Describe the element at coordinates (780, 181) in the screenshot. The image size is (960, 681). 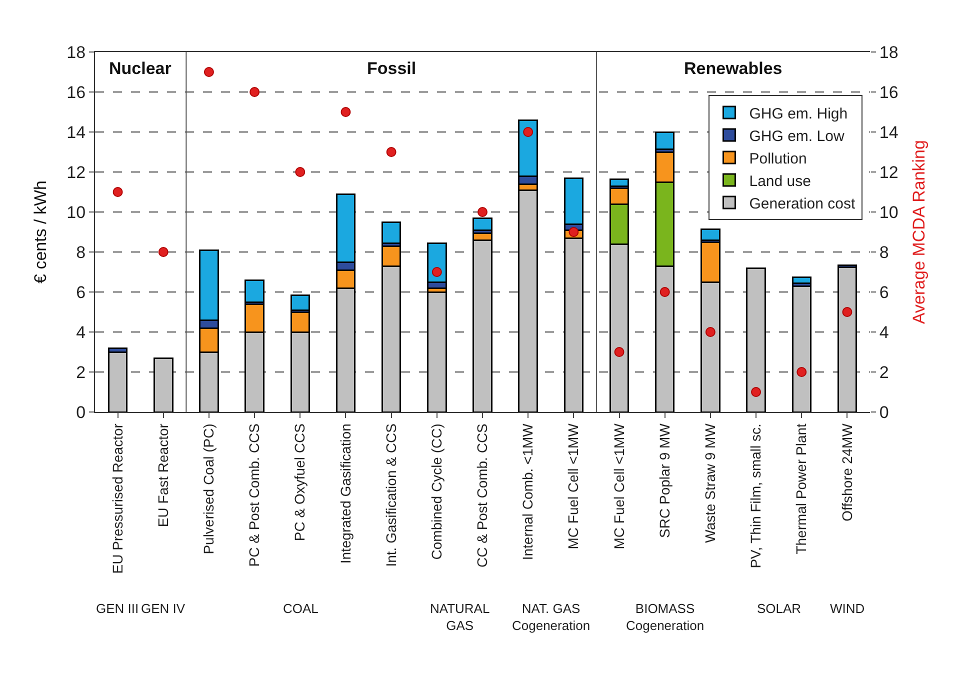
I see `legend-label: Land use` at that location.